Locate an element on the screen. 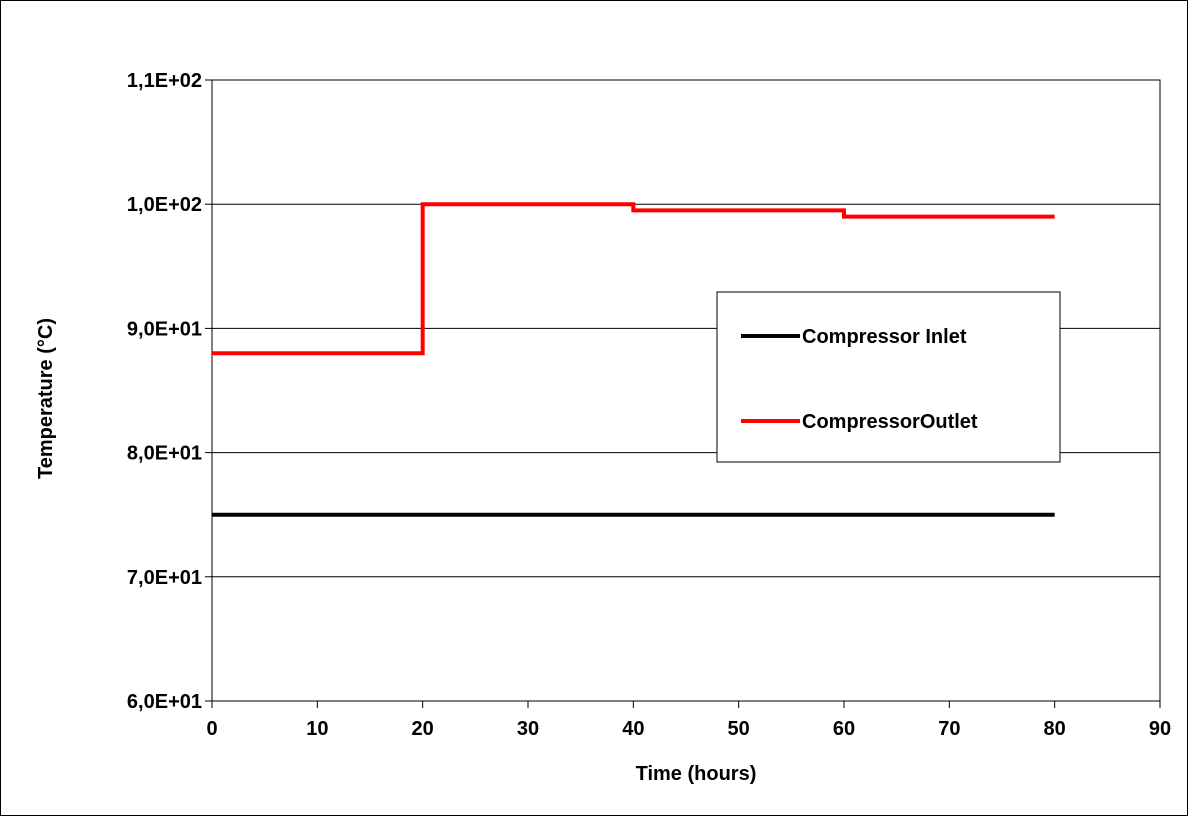  legend-label-compressor-outlet: CompressorOutlet is located at coordinates (890, 422).